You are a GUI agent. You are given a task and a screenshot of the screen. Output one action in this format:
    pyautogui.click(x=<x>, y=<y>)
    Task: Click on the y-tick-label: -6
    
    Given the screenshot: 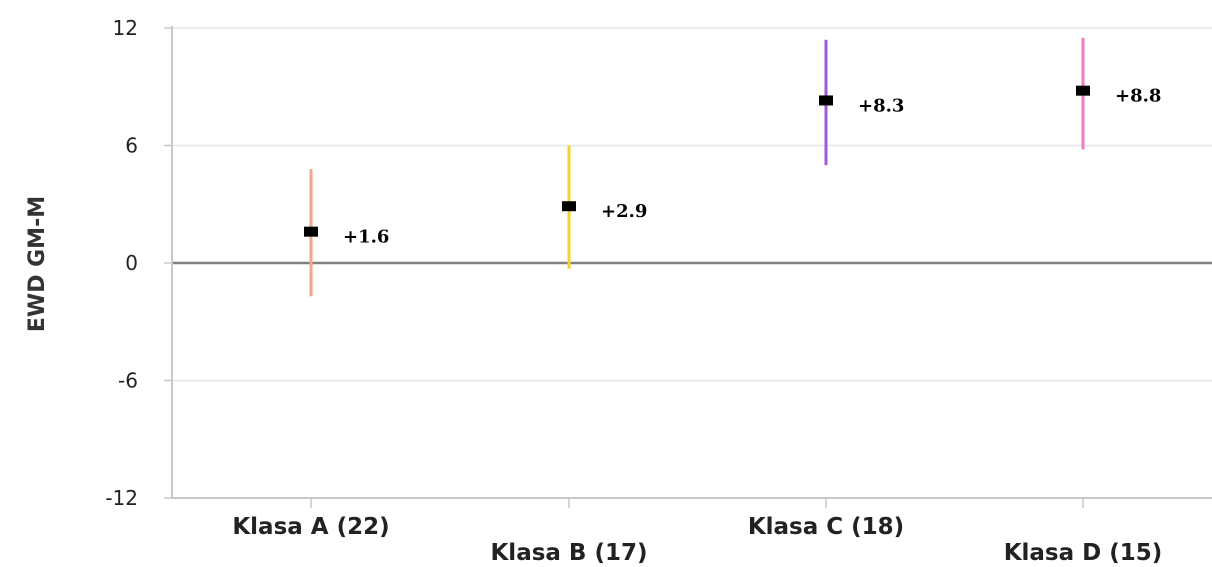 What is the action you would take?
    pyautogui.click(x=128, y=381)
    